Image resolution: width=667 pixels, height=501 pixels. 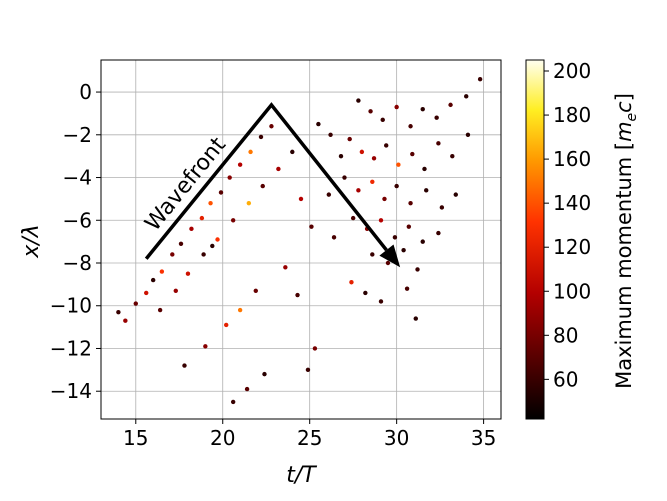 What do you see at coordinates (624, 131) in the screenshot?
I see `colorbar-label-m: m` at bounding box center [624, 131].